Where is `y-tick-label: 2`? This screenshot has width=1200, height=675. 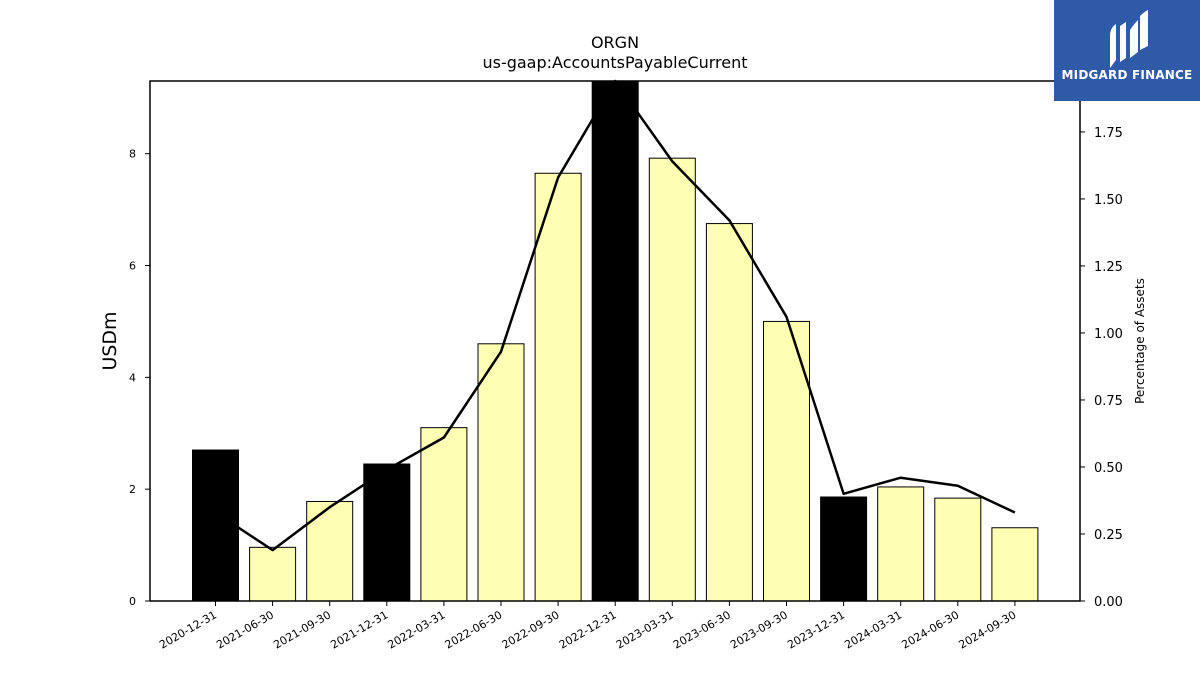 y-tick-label: 2 is located at coordinates (132, 489).